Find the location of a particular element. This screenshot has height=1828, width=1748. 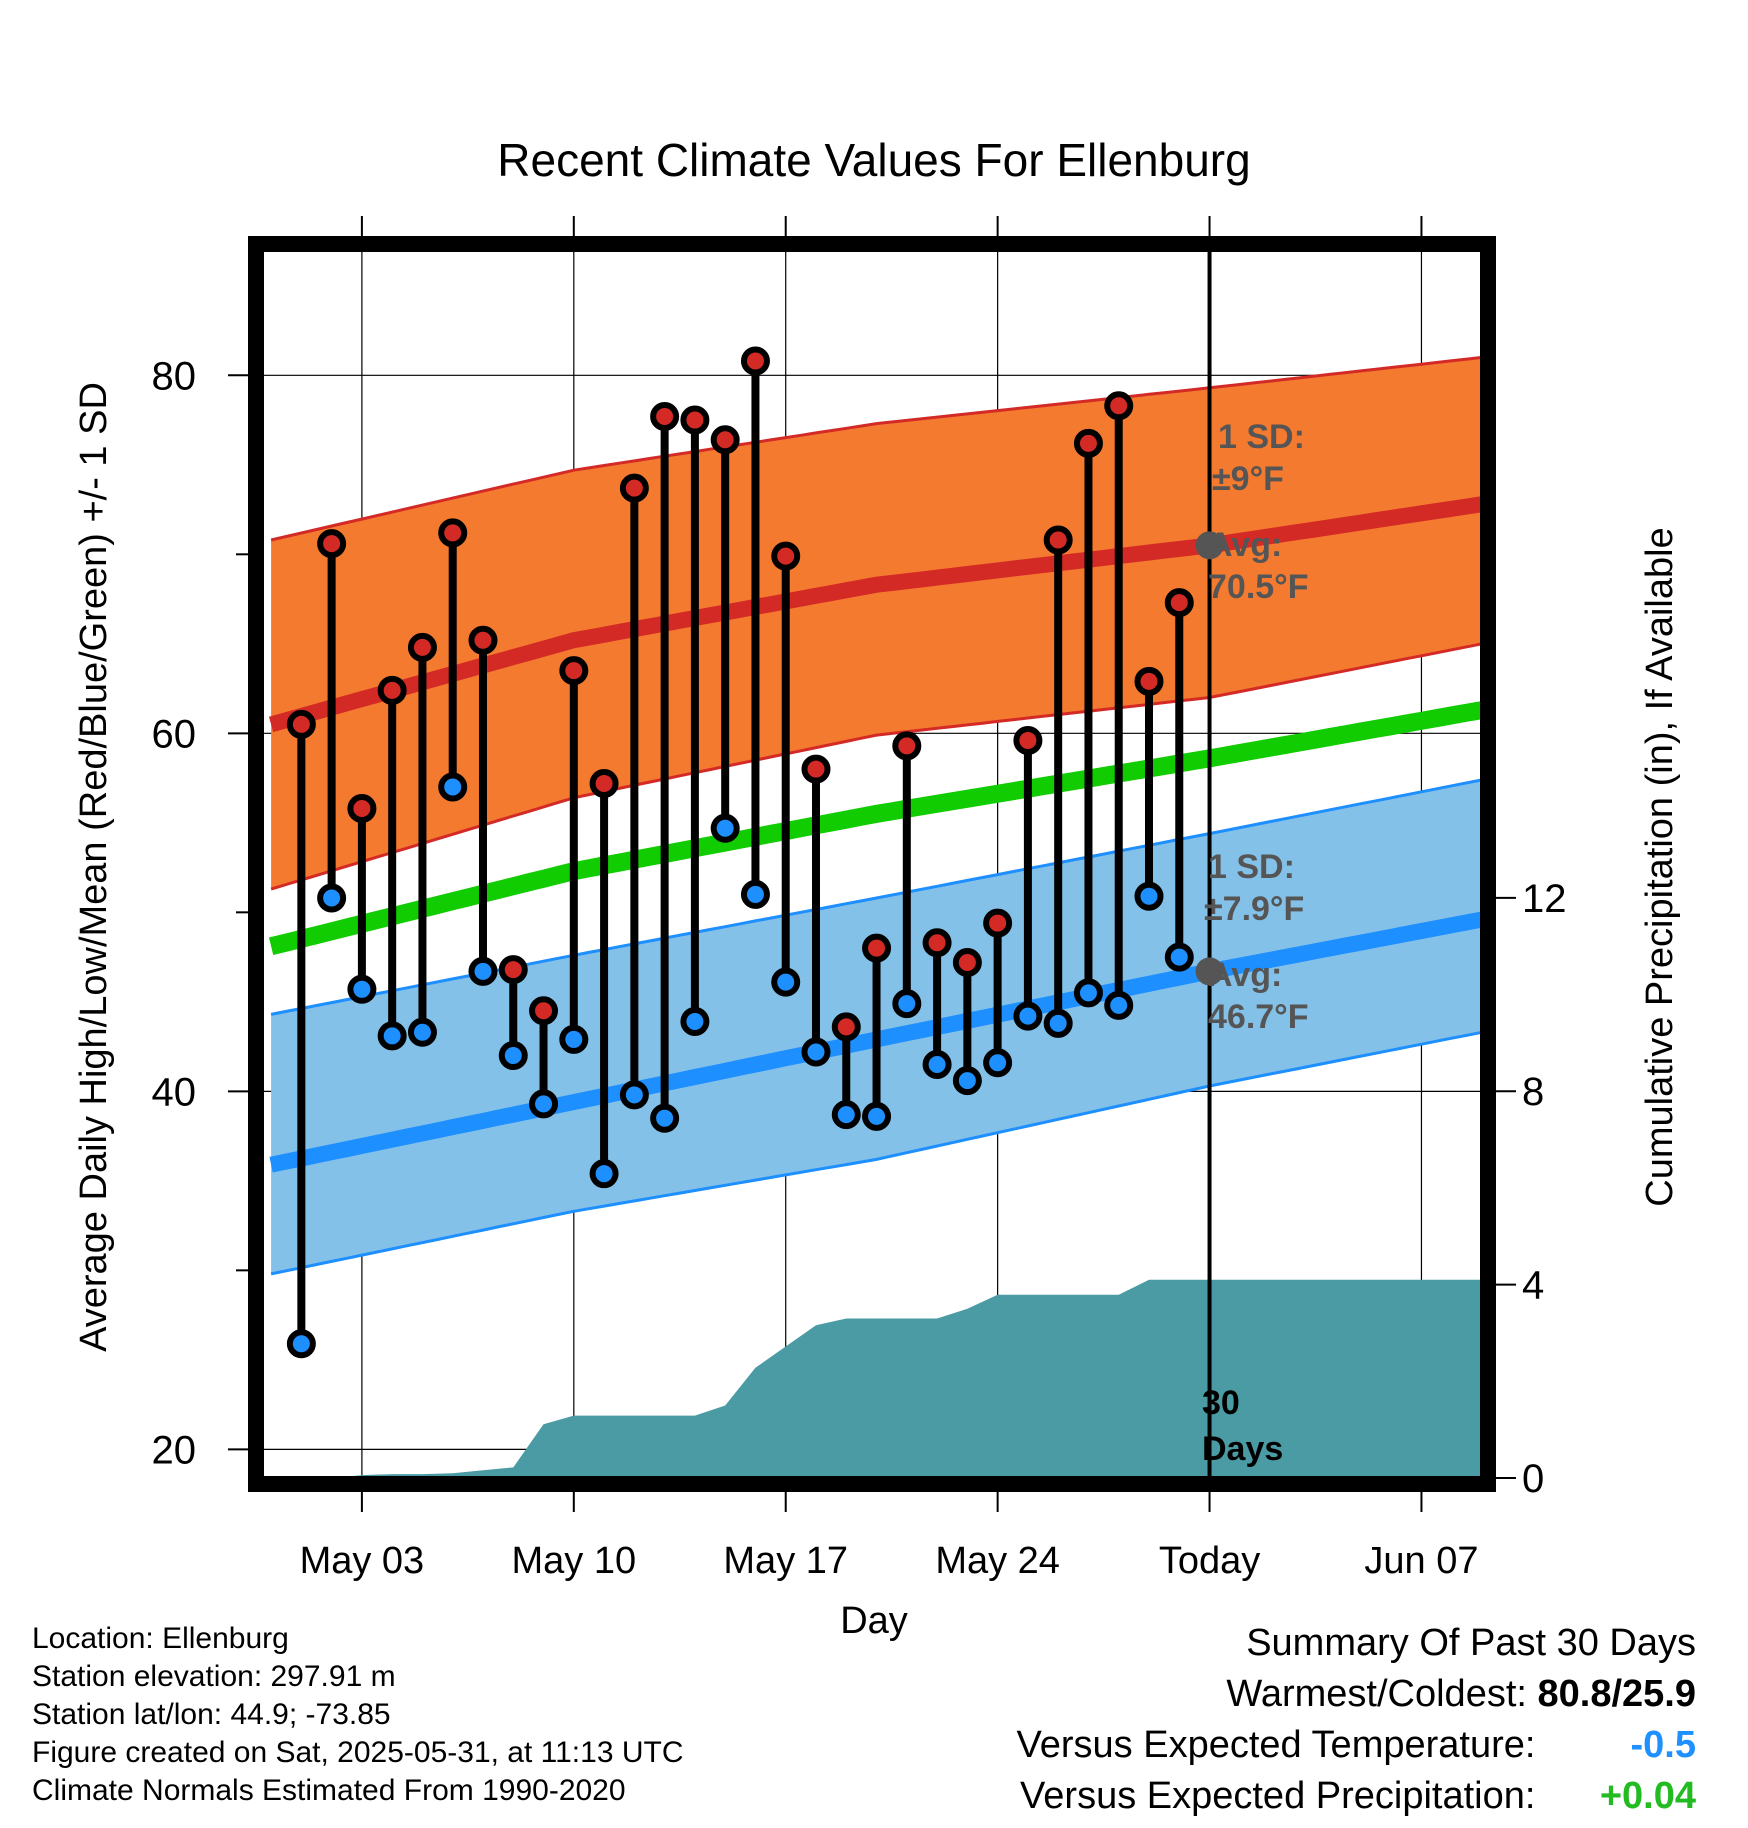

precip-layer is located at coordinates (872, 1378).